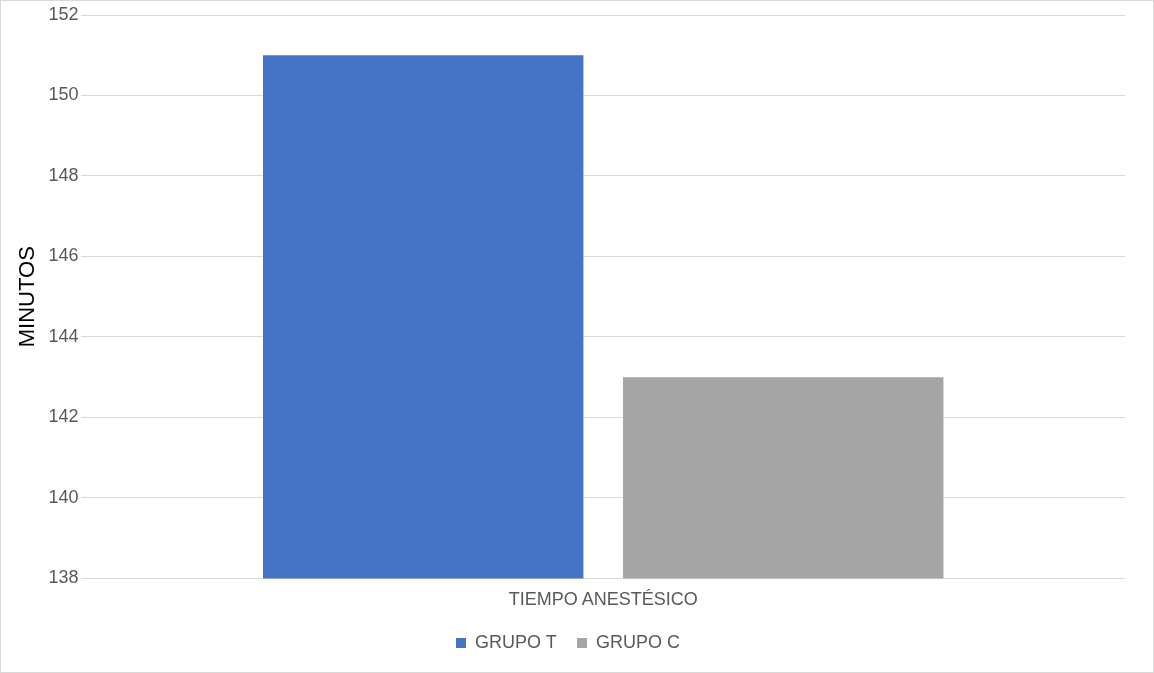  I want to click on y-tick-label: 152, so click(63, 13).